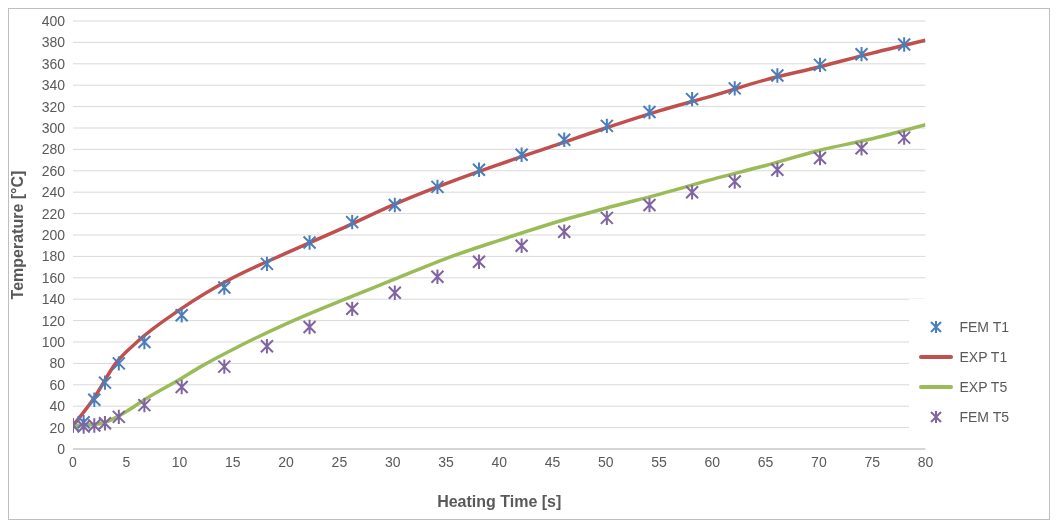 The height and width of the screenshot is (530, 1060). Describe the element at coordinates (73, 461) in the screenshot. I see `x-tick-label: 0` at that location.